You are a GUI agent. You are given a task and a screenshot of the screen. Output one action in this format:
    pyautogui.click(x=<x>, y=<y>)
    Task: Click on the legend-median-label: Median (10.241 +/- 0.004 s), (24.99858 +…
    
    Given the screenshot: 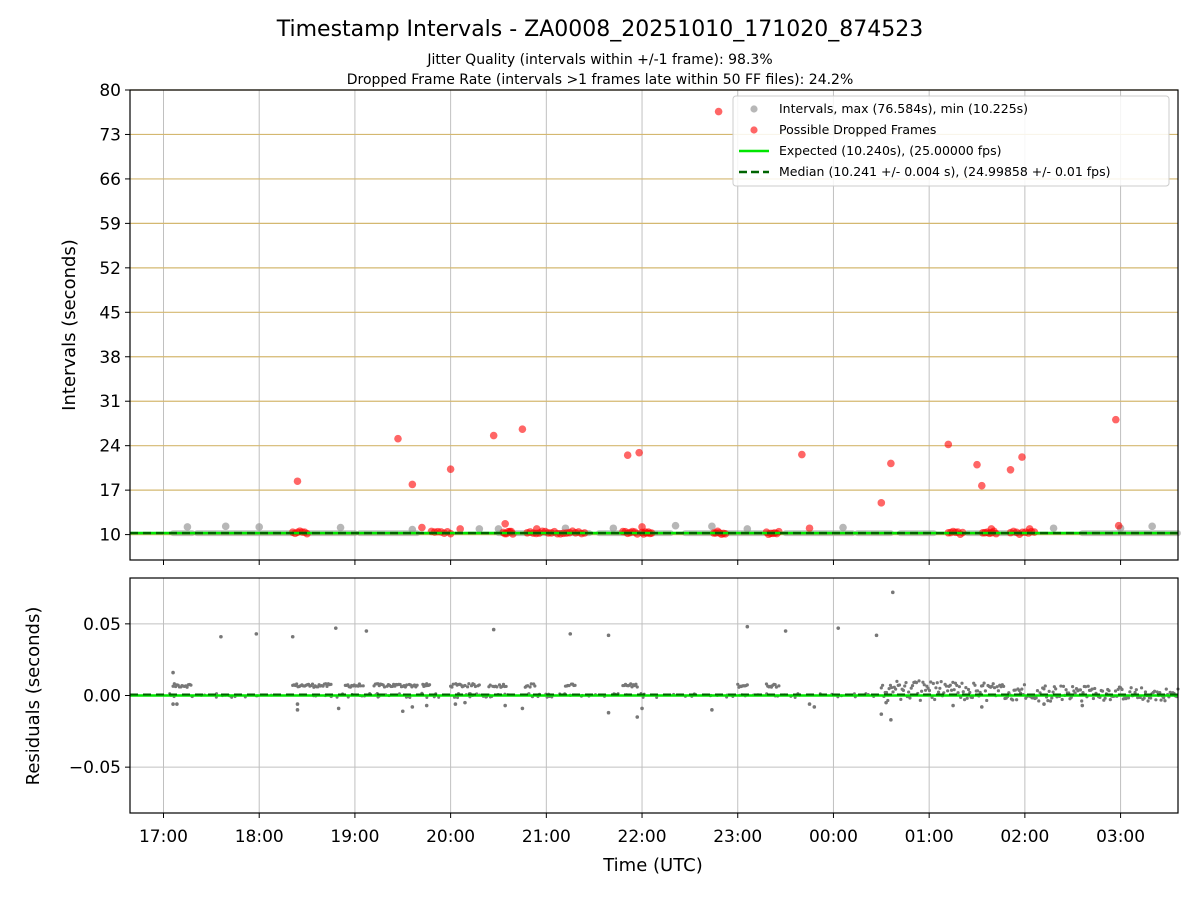 What is the action you would take?
    pyautogui.click(x=944, y=171)
    